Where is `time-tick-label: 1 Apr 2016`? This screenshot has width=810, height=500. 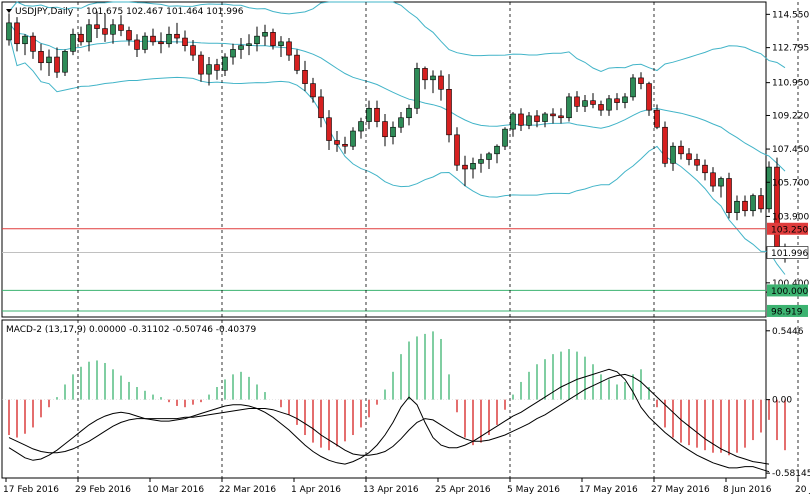 time-tick-label: 1 Apr 2016 is located at coordinates (316, 490).